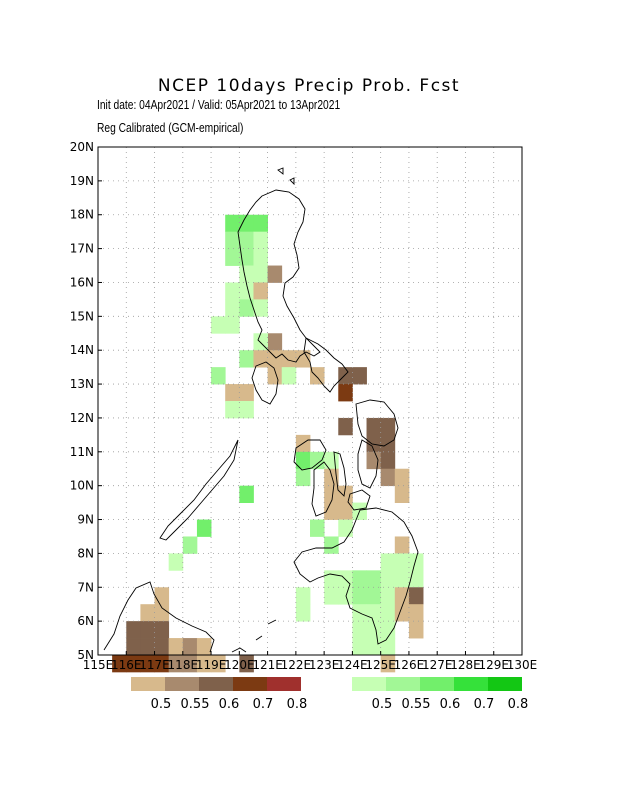 This screenshot has width=618, height=800. Describe the element at coordinates (352, 665) in the screenshot. I see `x-tick-label: 124E` at that location.